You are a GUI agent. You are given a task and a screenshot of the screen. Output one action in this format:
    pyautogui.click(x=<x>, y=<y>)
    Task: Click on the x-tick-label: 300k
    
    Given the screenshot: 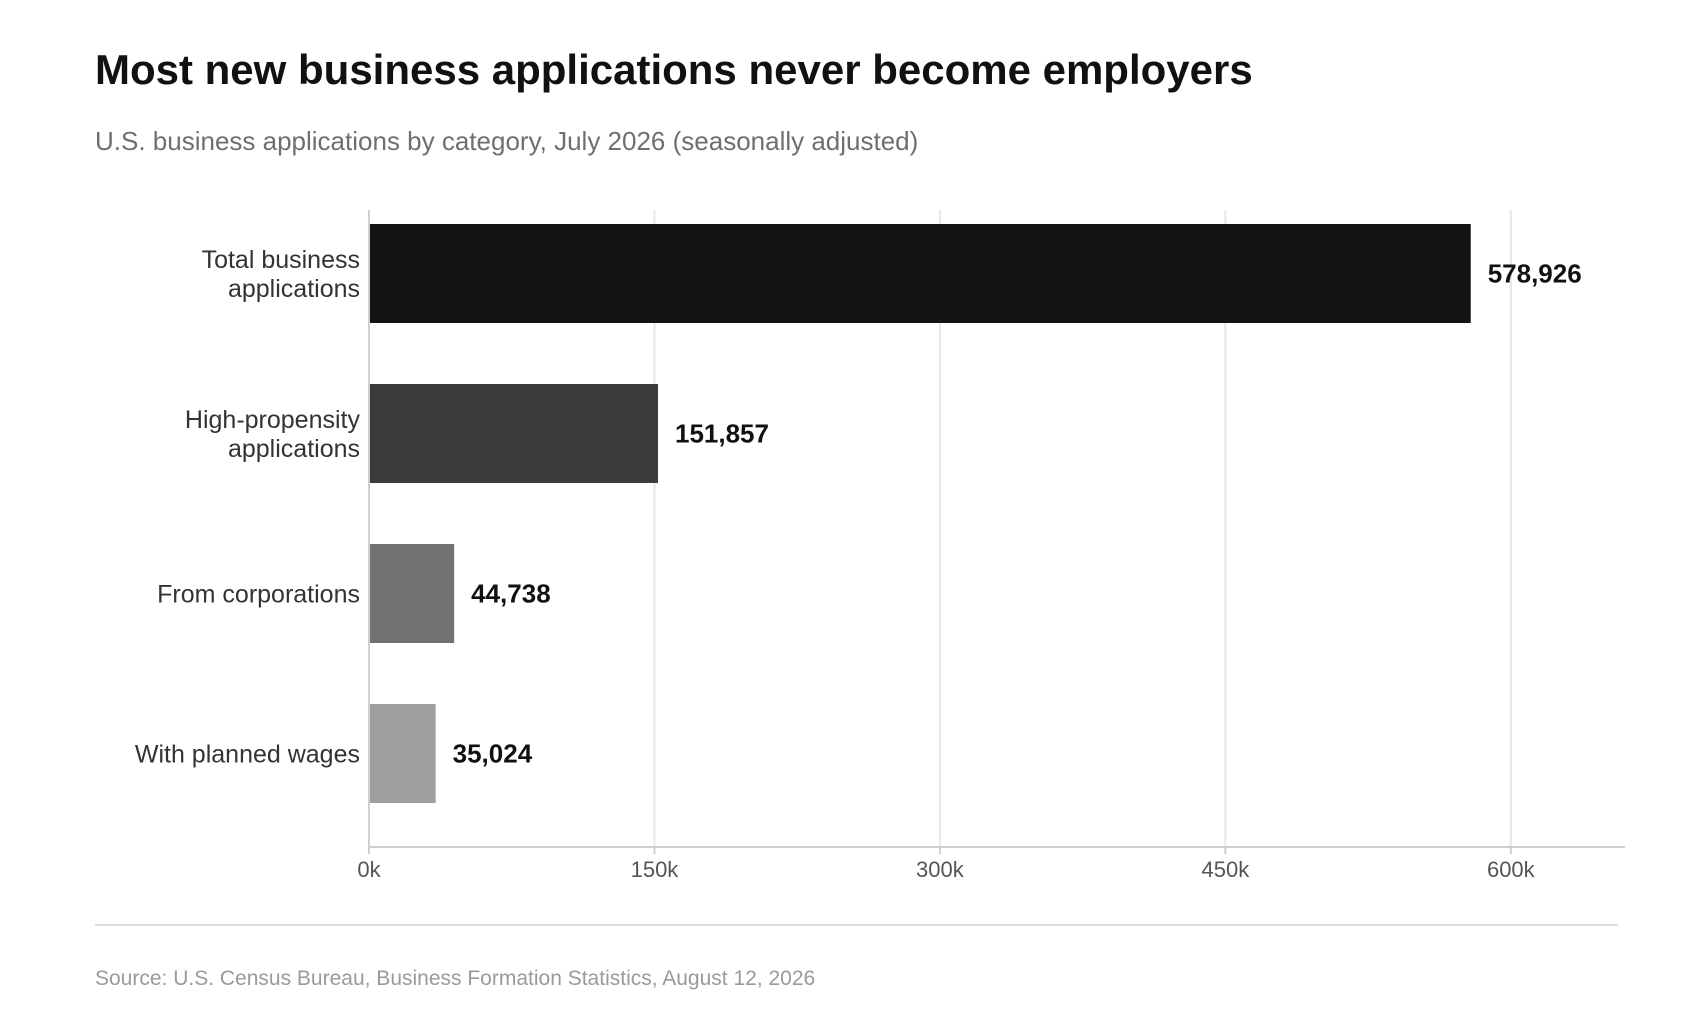 What is the action you would take?
    pyautogui.click(x=940, y=869)
    